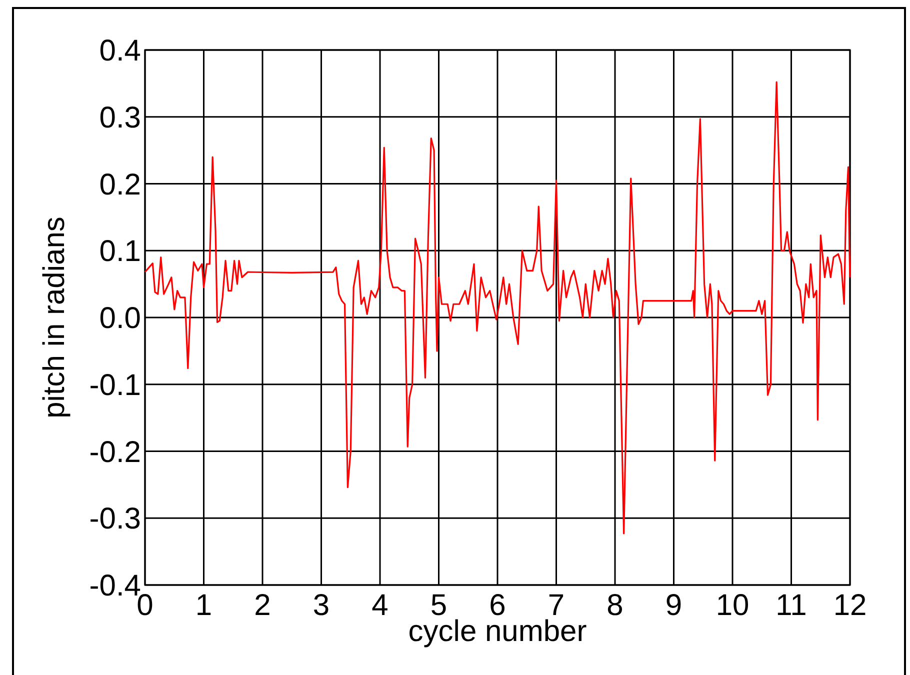  I want to click on x-tick-label: 2, so click(262, 605).